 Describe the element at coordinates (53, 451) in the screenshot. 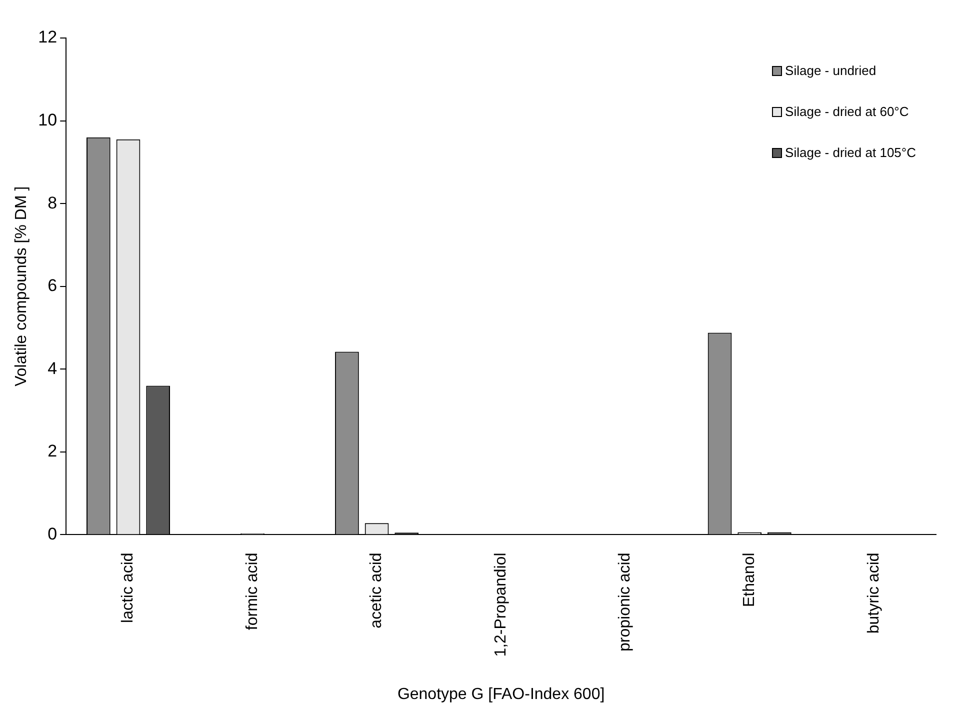

I see `y-tick-label: 2` at that location.